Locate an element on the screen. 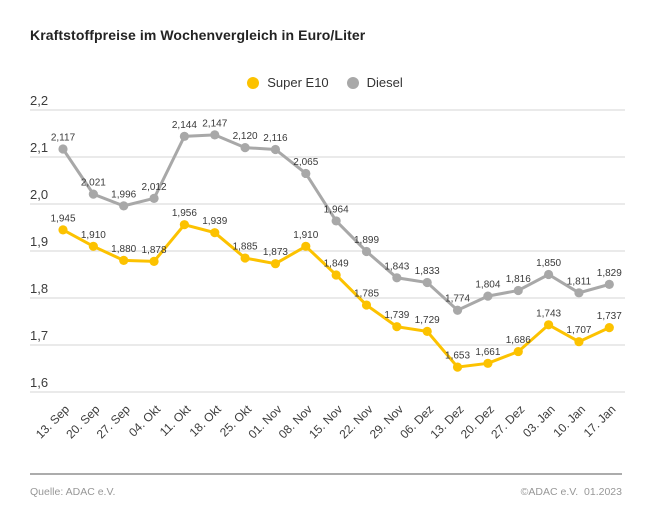  data-label-super-e10: 1,743 is located at coordinates (548, 313).